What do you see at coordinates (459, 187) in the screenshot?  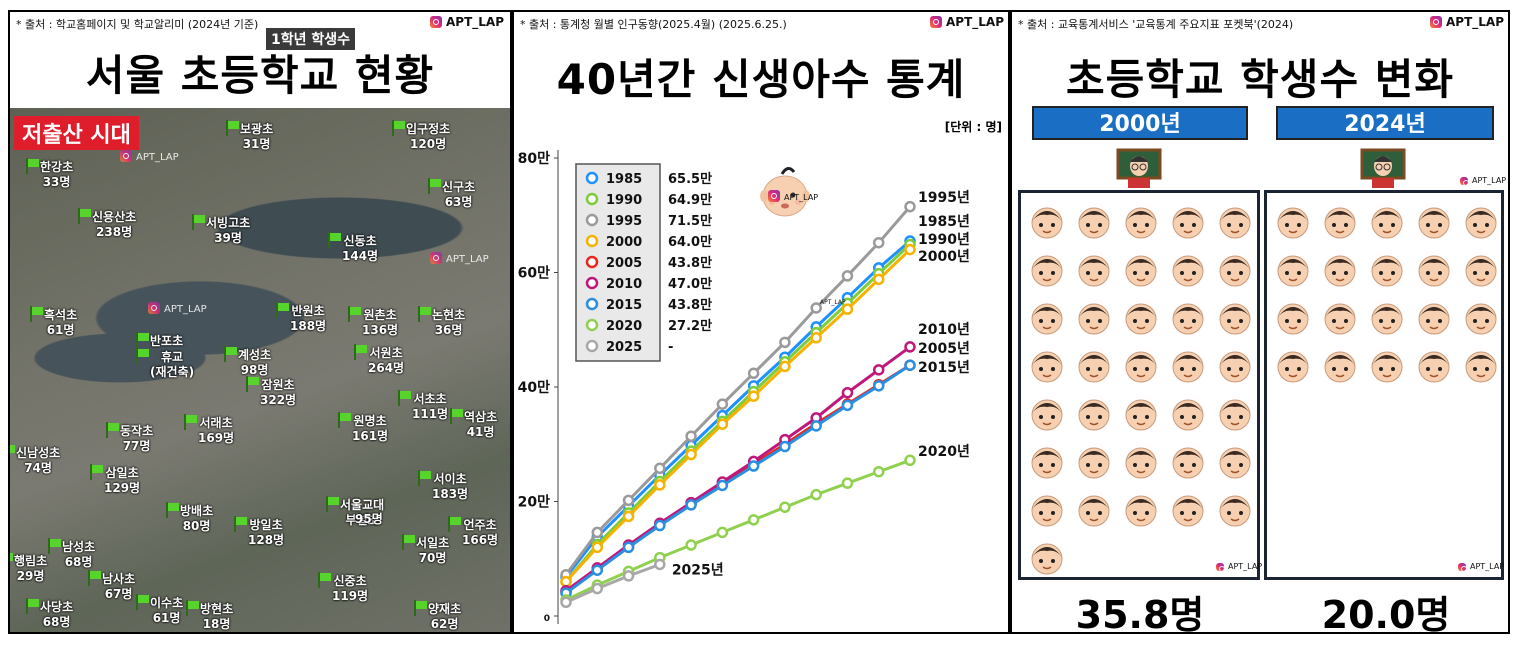 I see `school-name: 신구초` at bounding box center [459, 187].